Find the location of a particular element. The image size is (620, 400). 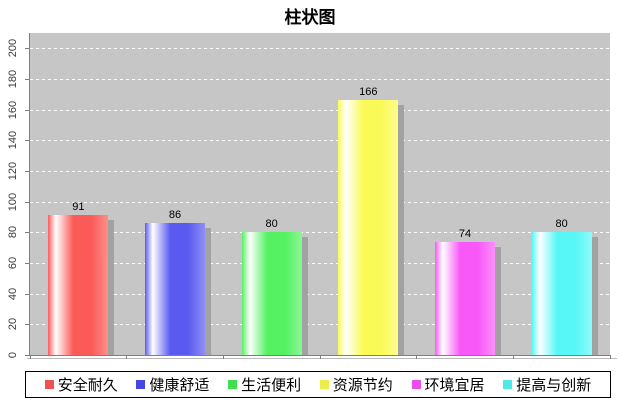

y-axis-tick-label: 140 is located at coordinates (13, 140).